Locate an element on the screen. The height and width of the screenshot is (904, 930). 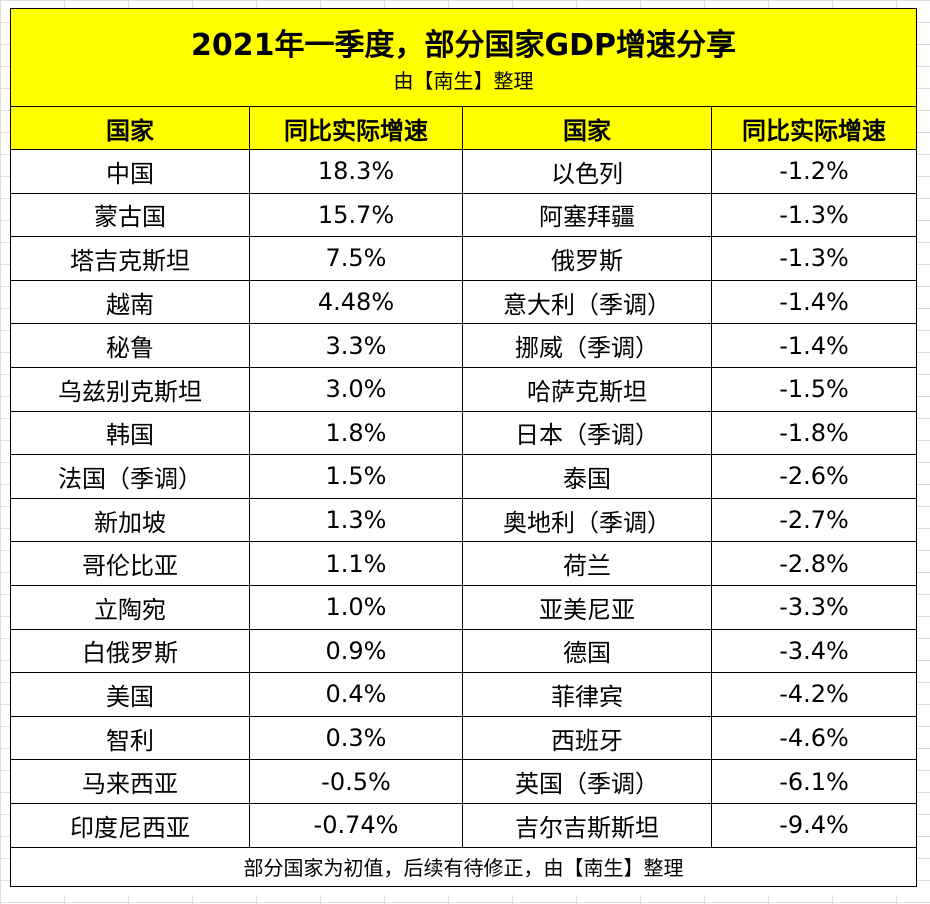
country-cell: 亚美尼亚 is located at coordinates (587, 607).